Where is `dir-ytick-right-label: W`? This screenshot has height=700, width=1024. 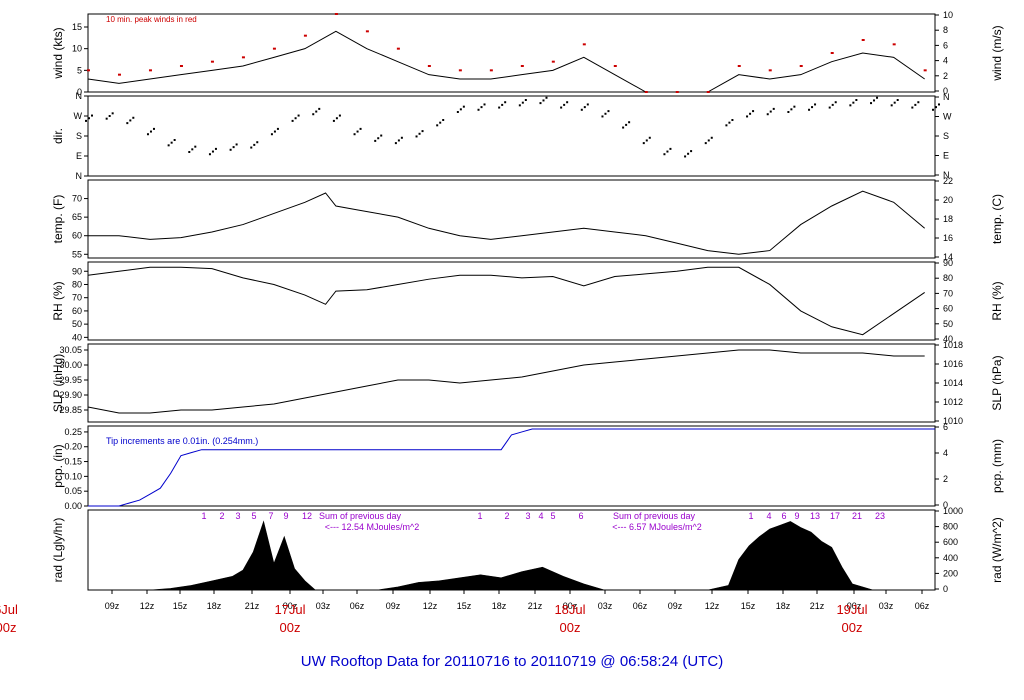 dir-ytick-right-label: W is located at coordinates (947, 117).